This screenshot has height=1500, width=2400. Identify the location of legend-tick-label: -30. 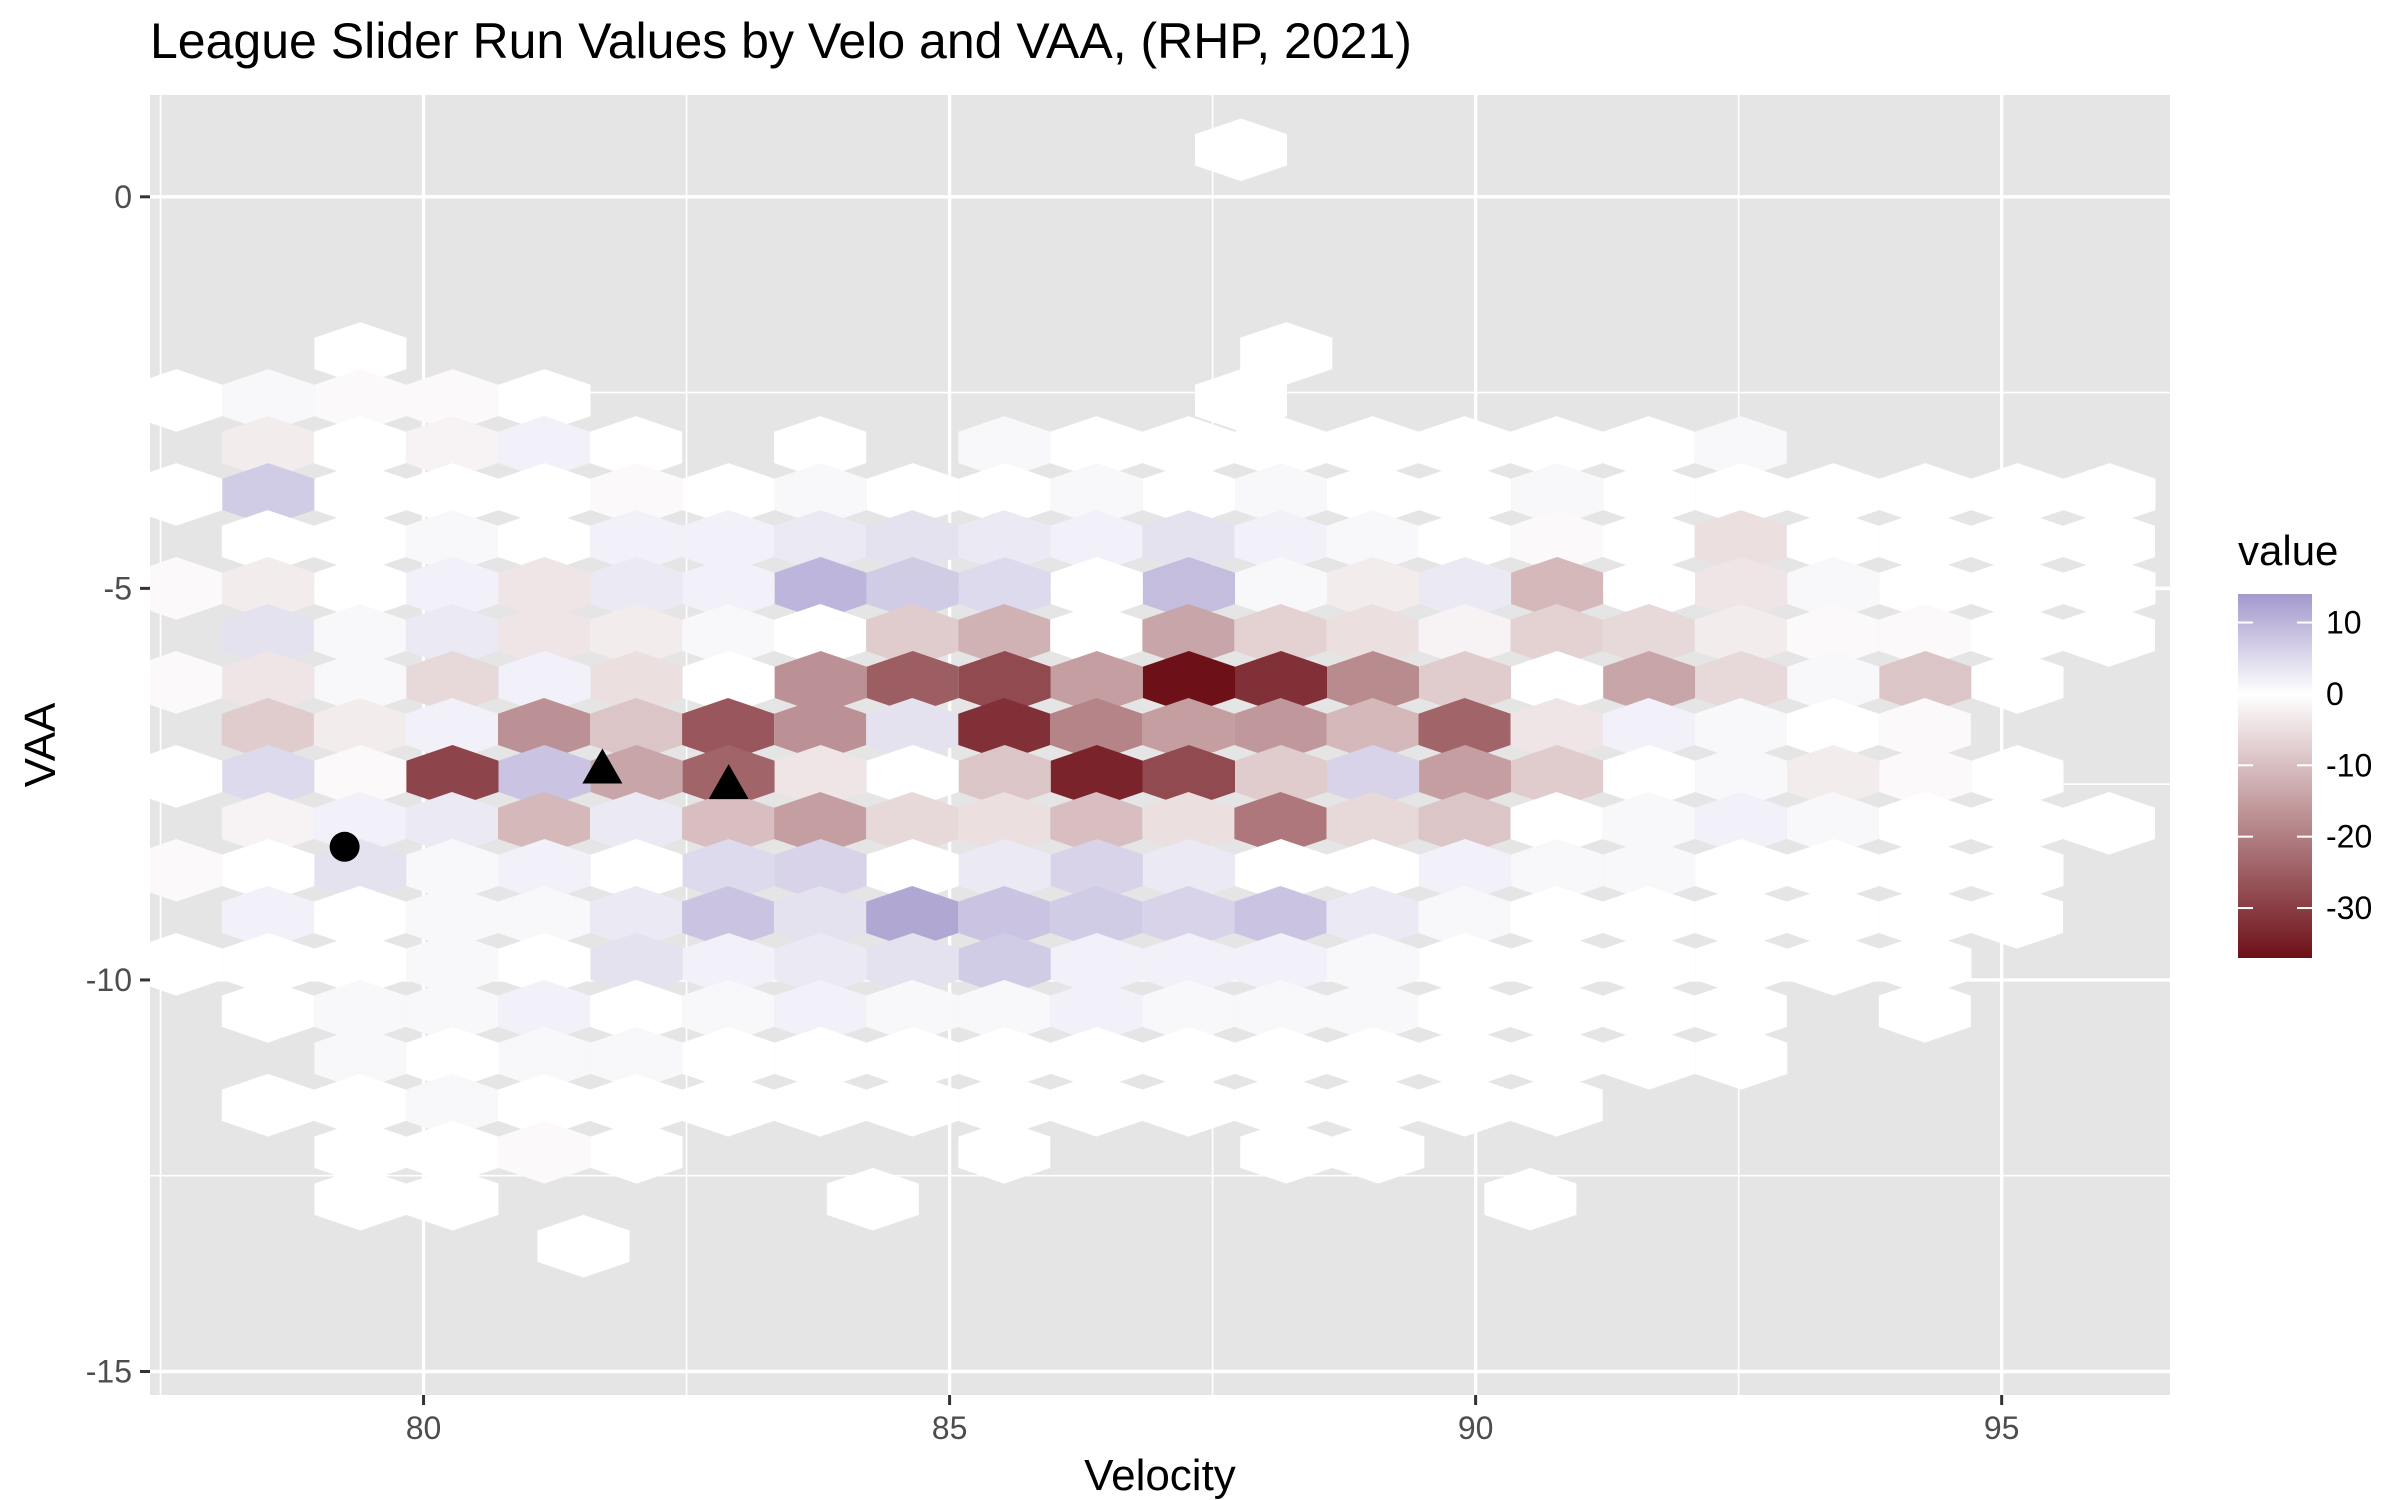
(2349, 908).